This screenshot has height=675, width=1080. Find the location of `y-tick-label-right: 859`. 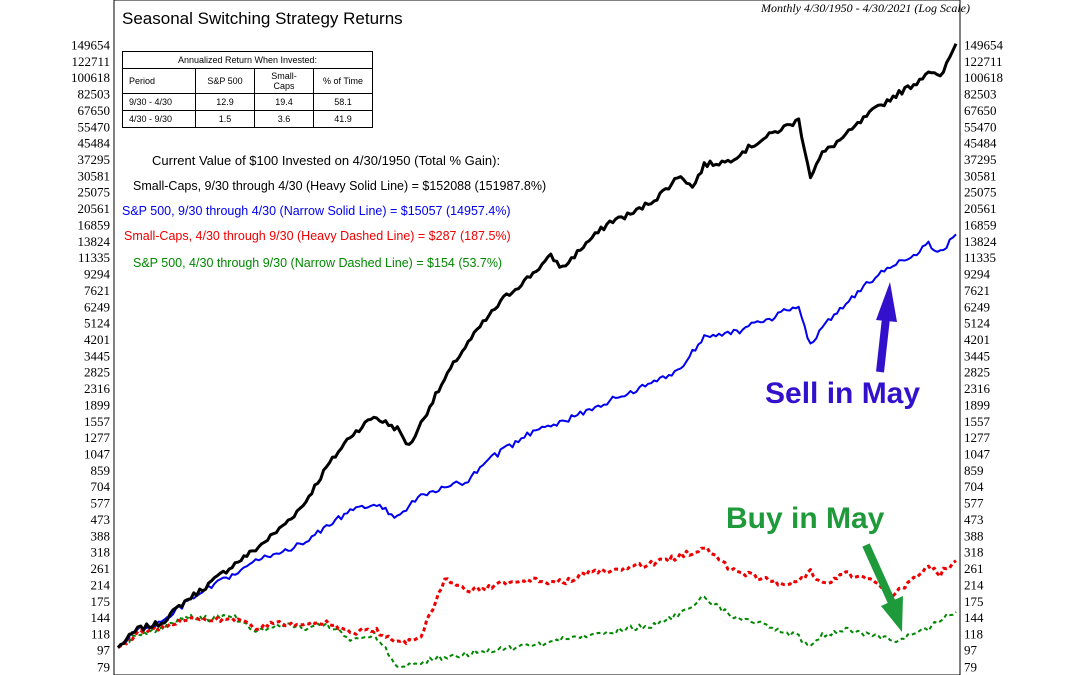

y-tick-label-right: 859 is located at coordinates (974, 470).